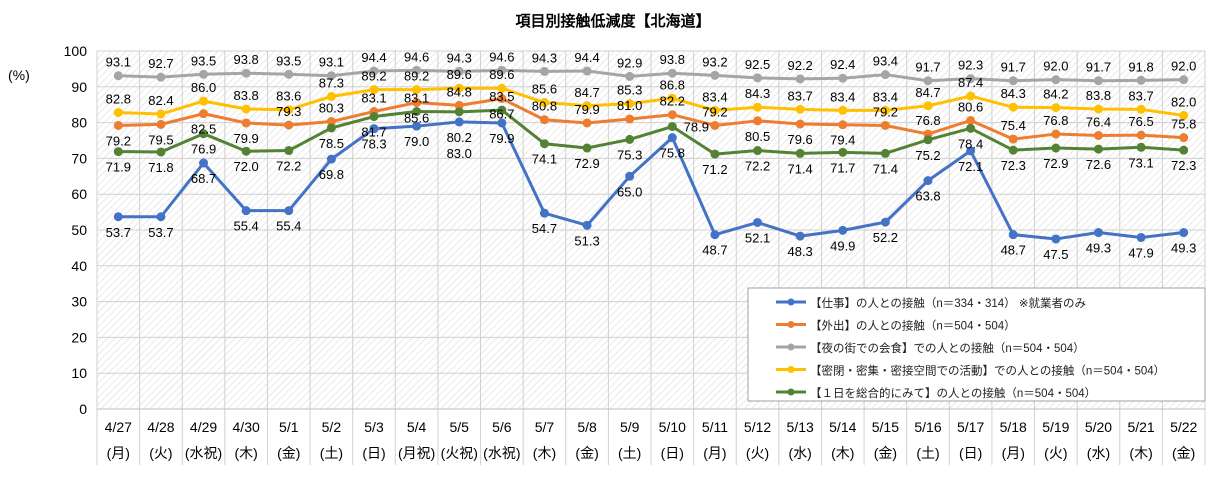  Describe the element at coordinates (885, 96) in the screenshot. I see `data-label: 83.4` at that location.